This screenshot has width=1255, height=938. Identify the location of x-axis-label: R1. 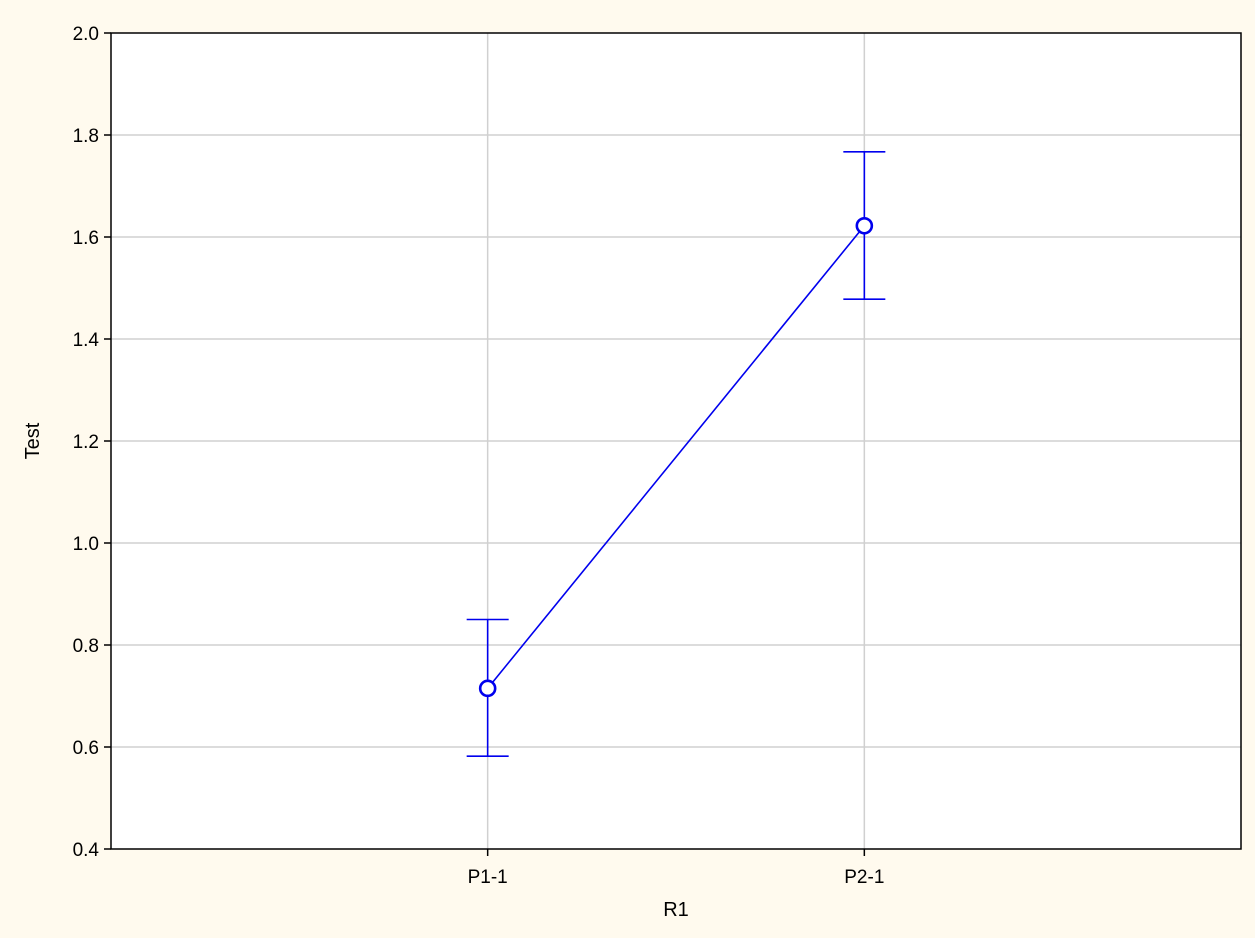
(676, 910).